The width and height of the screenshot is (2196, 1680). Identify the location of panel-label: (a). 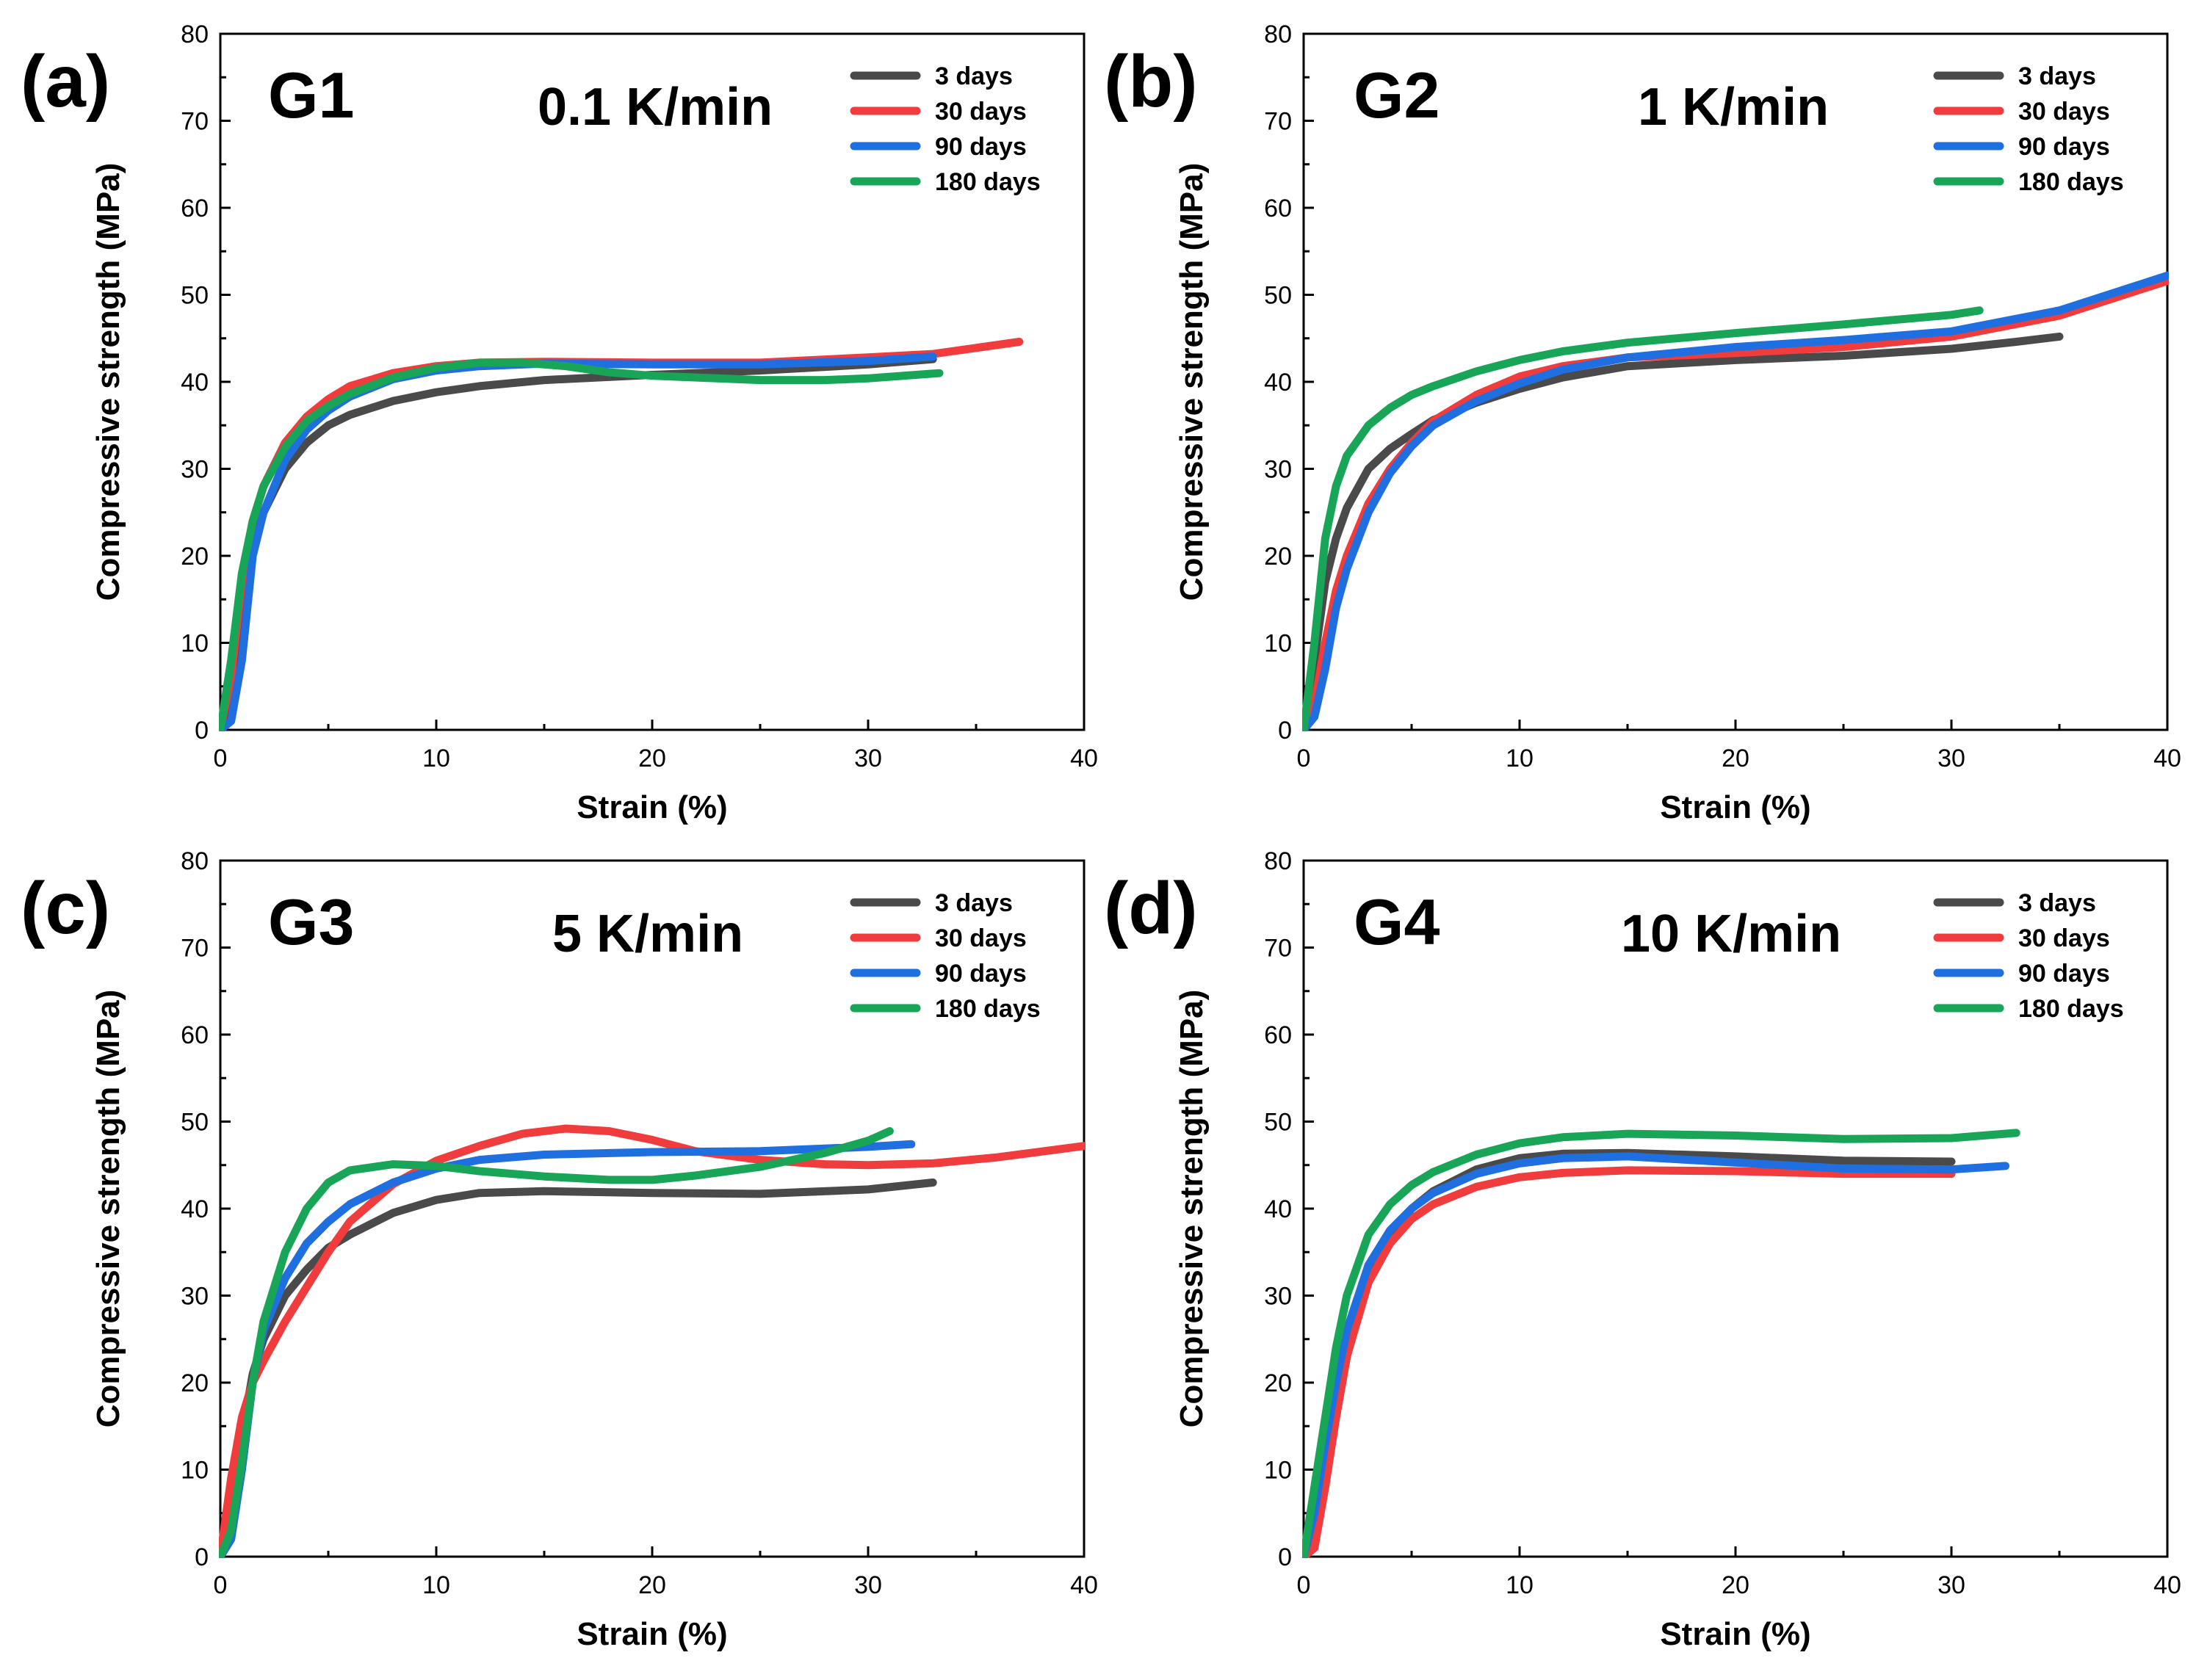
(65, 81).